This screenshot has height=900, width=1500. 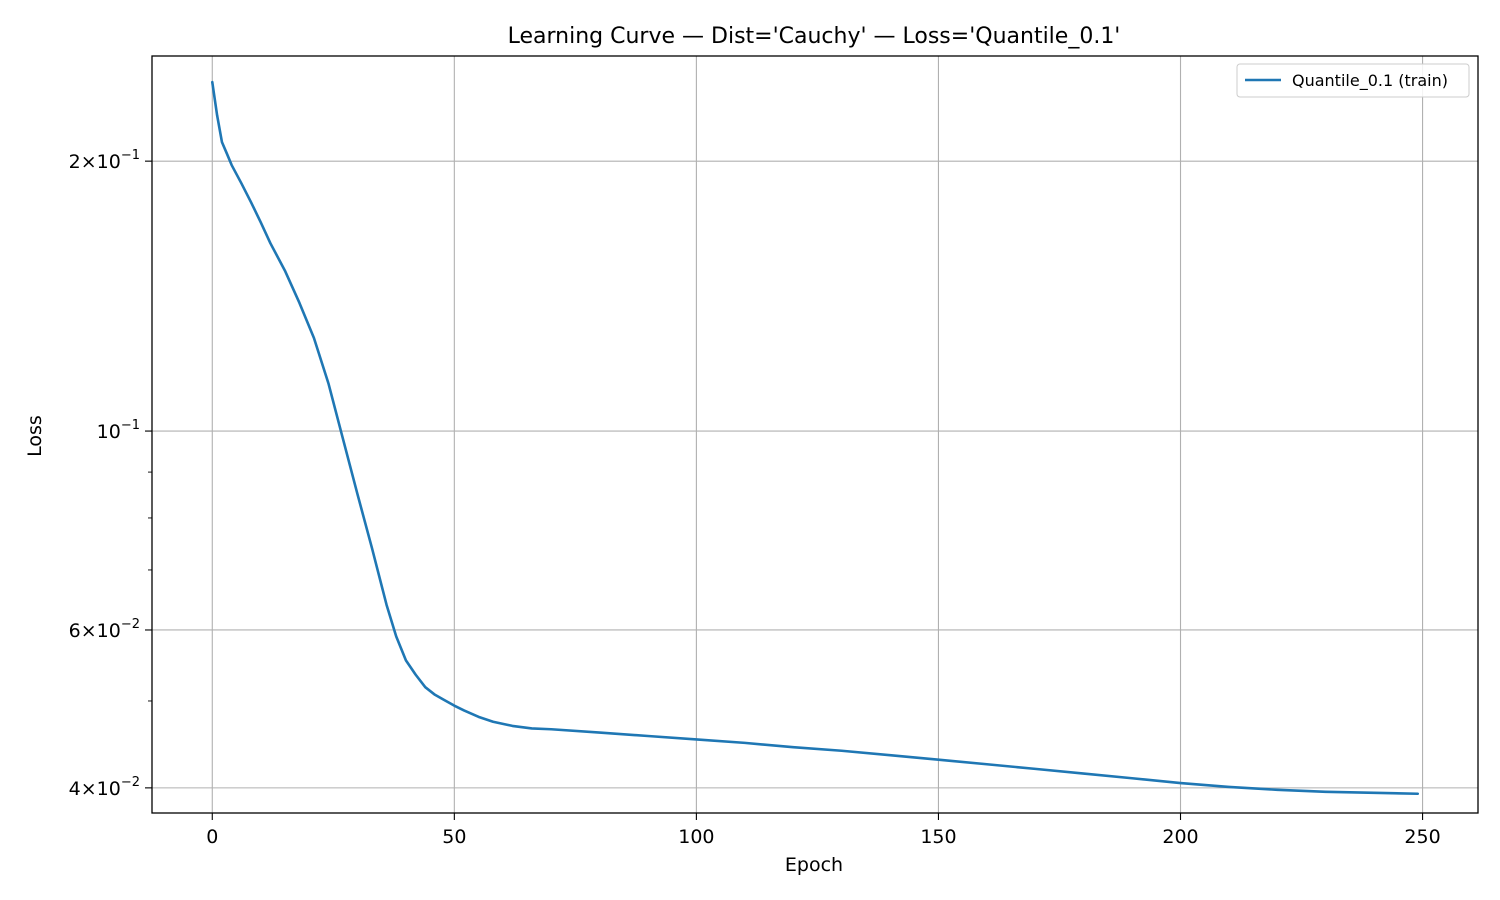 What do you see at coordinates (938, 837) in the screenshot?
I see `x-tick-label: 150` at bounding box center [938, 837].